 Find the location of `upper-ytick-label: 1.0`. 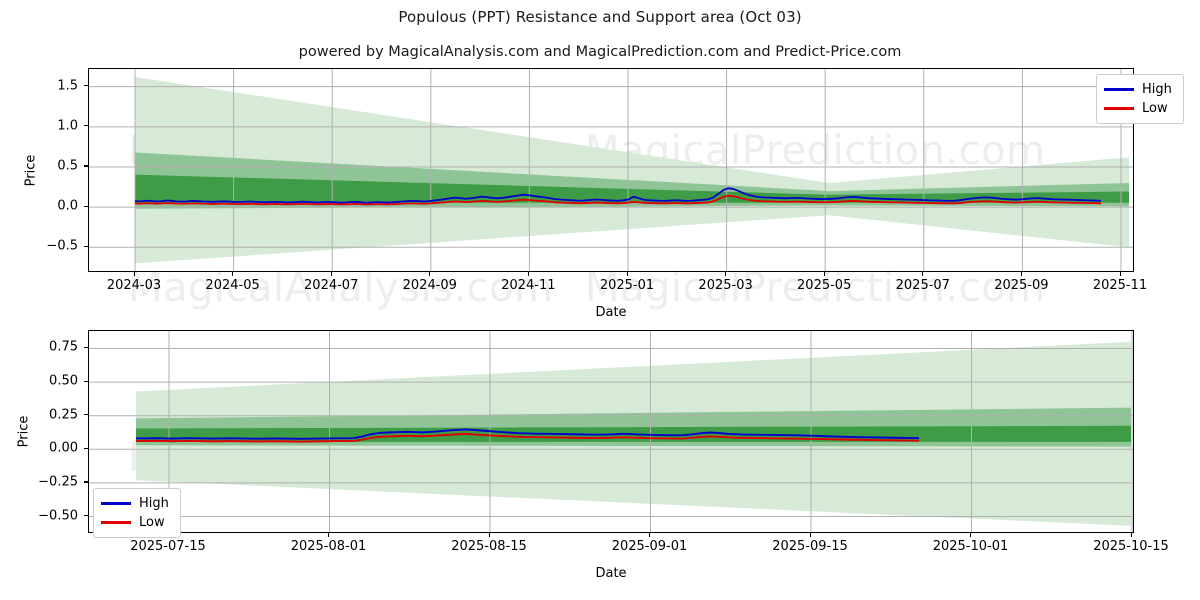

upper-ytick-label: 1.0 is located at coordinates (67, 126).